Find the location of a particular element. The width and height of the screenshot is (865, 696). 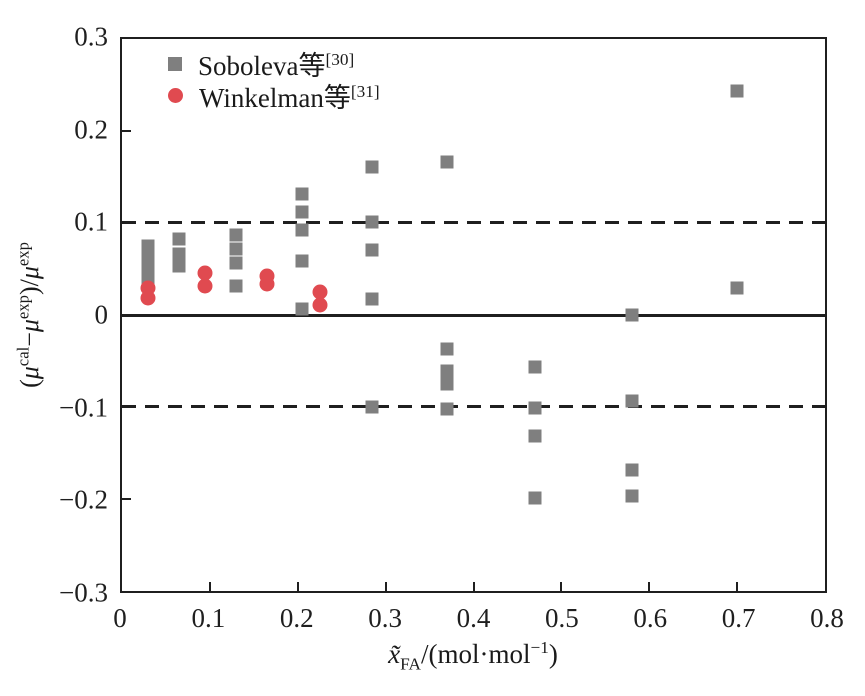

y-label-sup-exp: exp is located at coordinates (23, 307).